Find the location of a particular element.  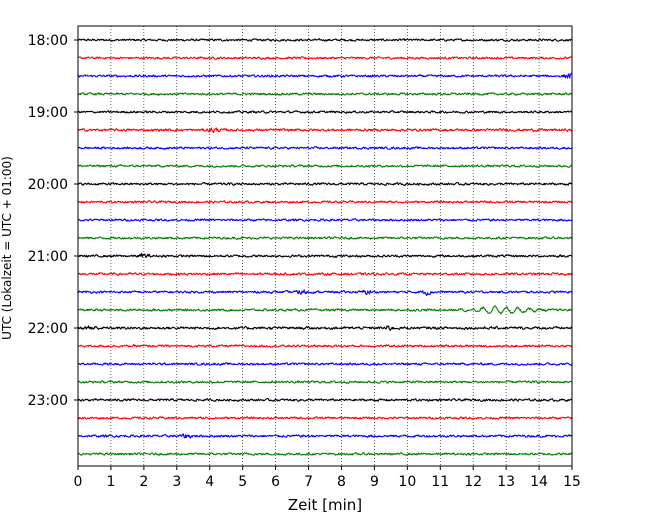

trace-1900 is located at coordinates (325, 112).